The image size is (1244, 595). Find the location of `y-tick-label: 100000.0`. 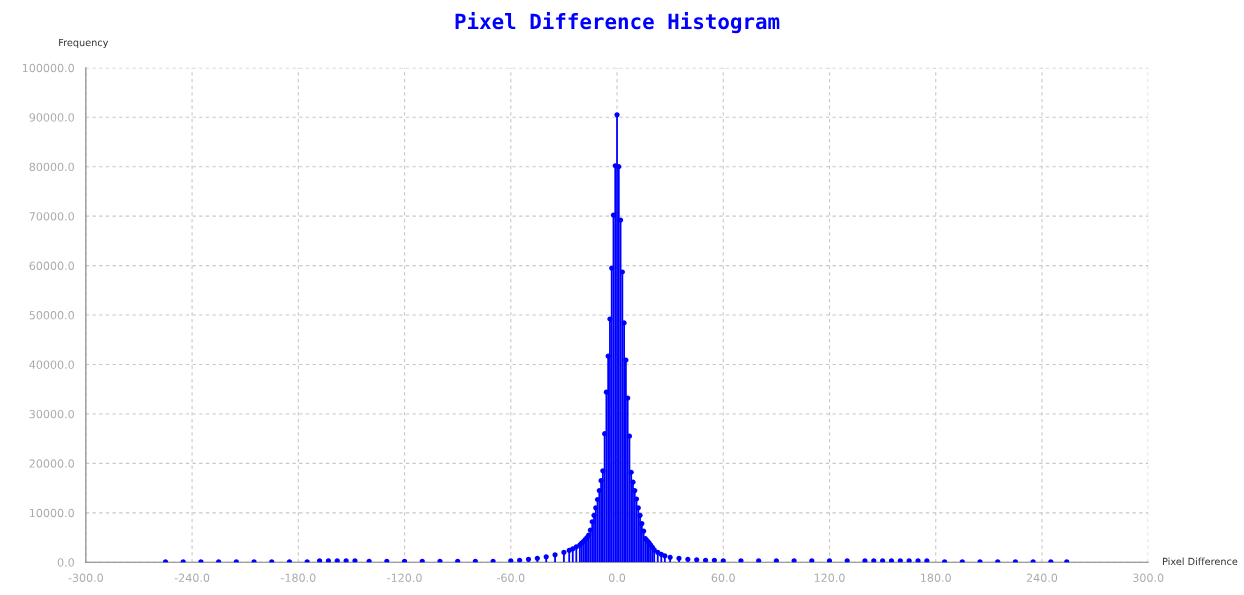

y-tick-label: 100000.0 is located at coordinates (48, 68).